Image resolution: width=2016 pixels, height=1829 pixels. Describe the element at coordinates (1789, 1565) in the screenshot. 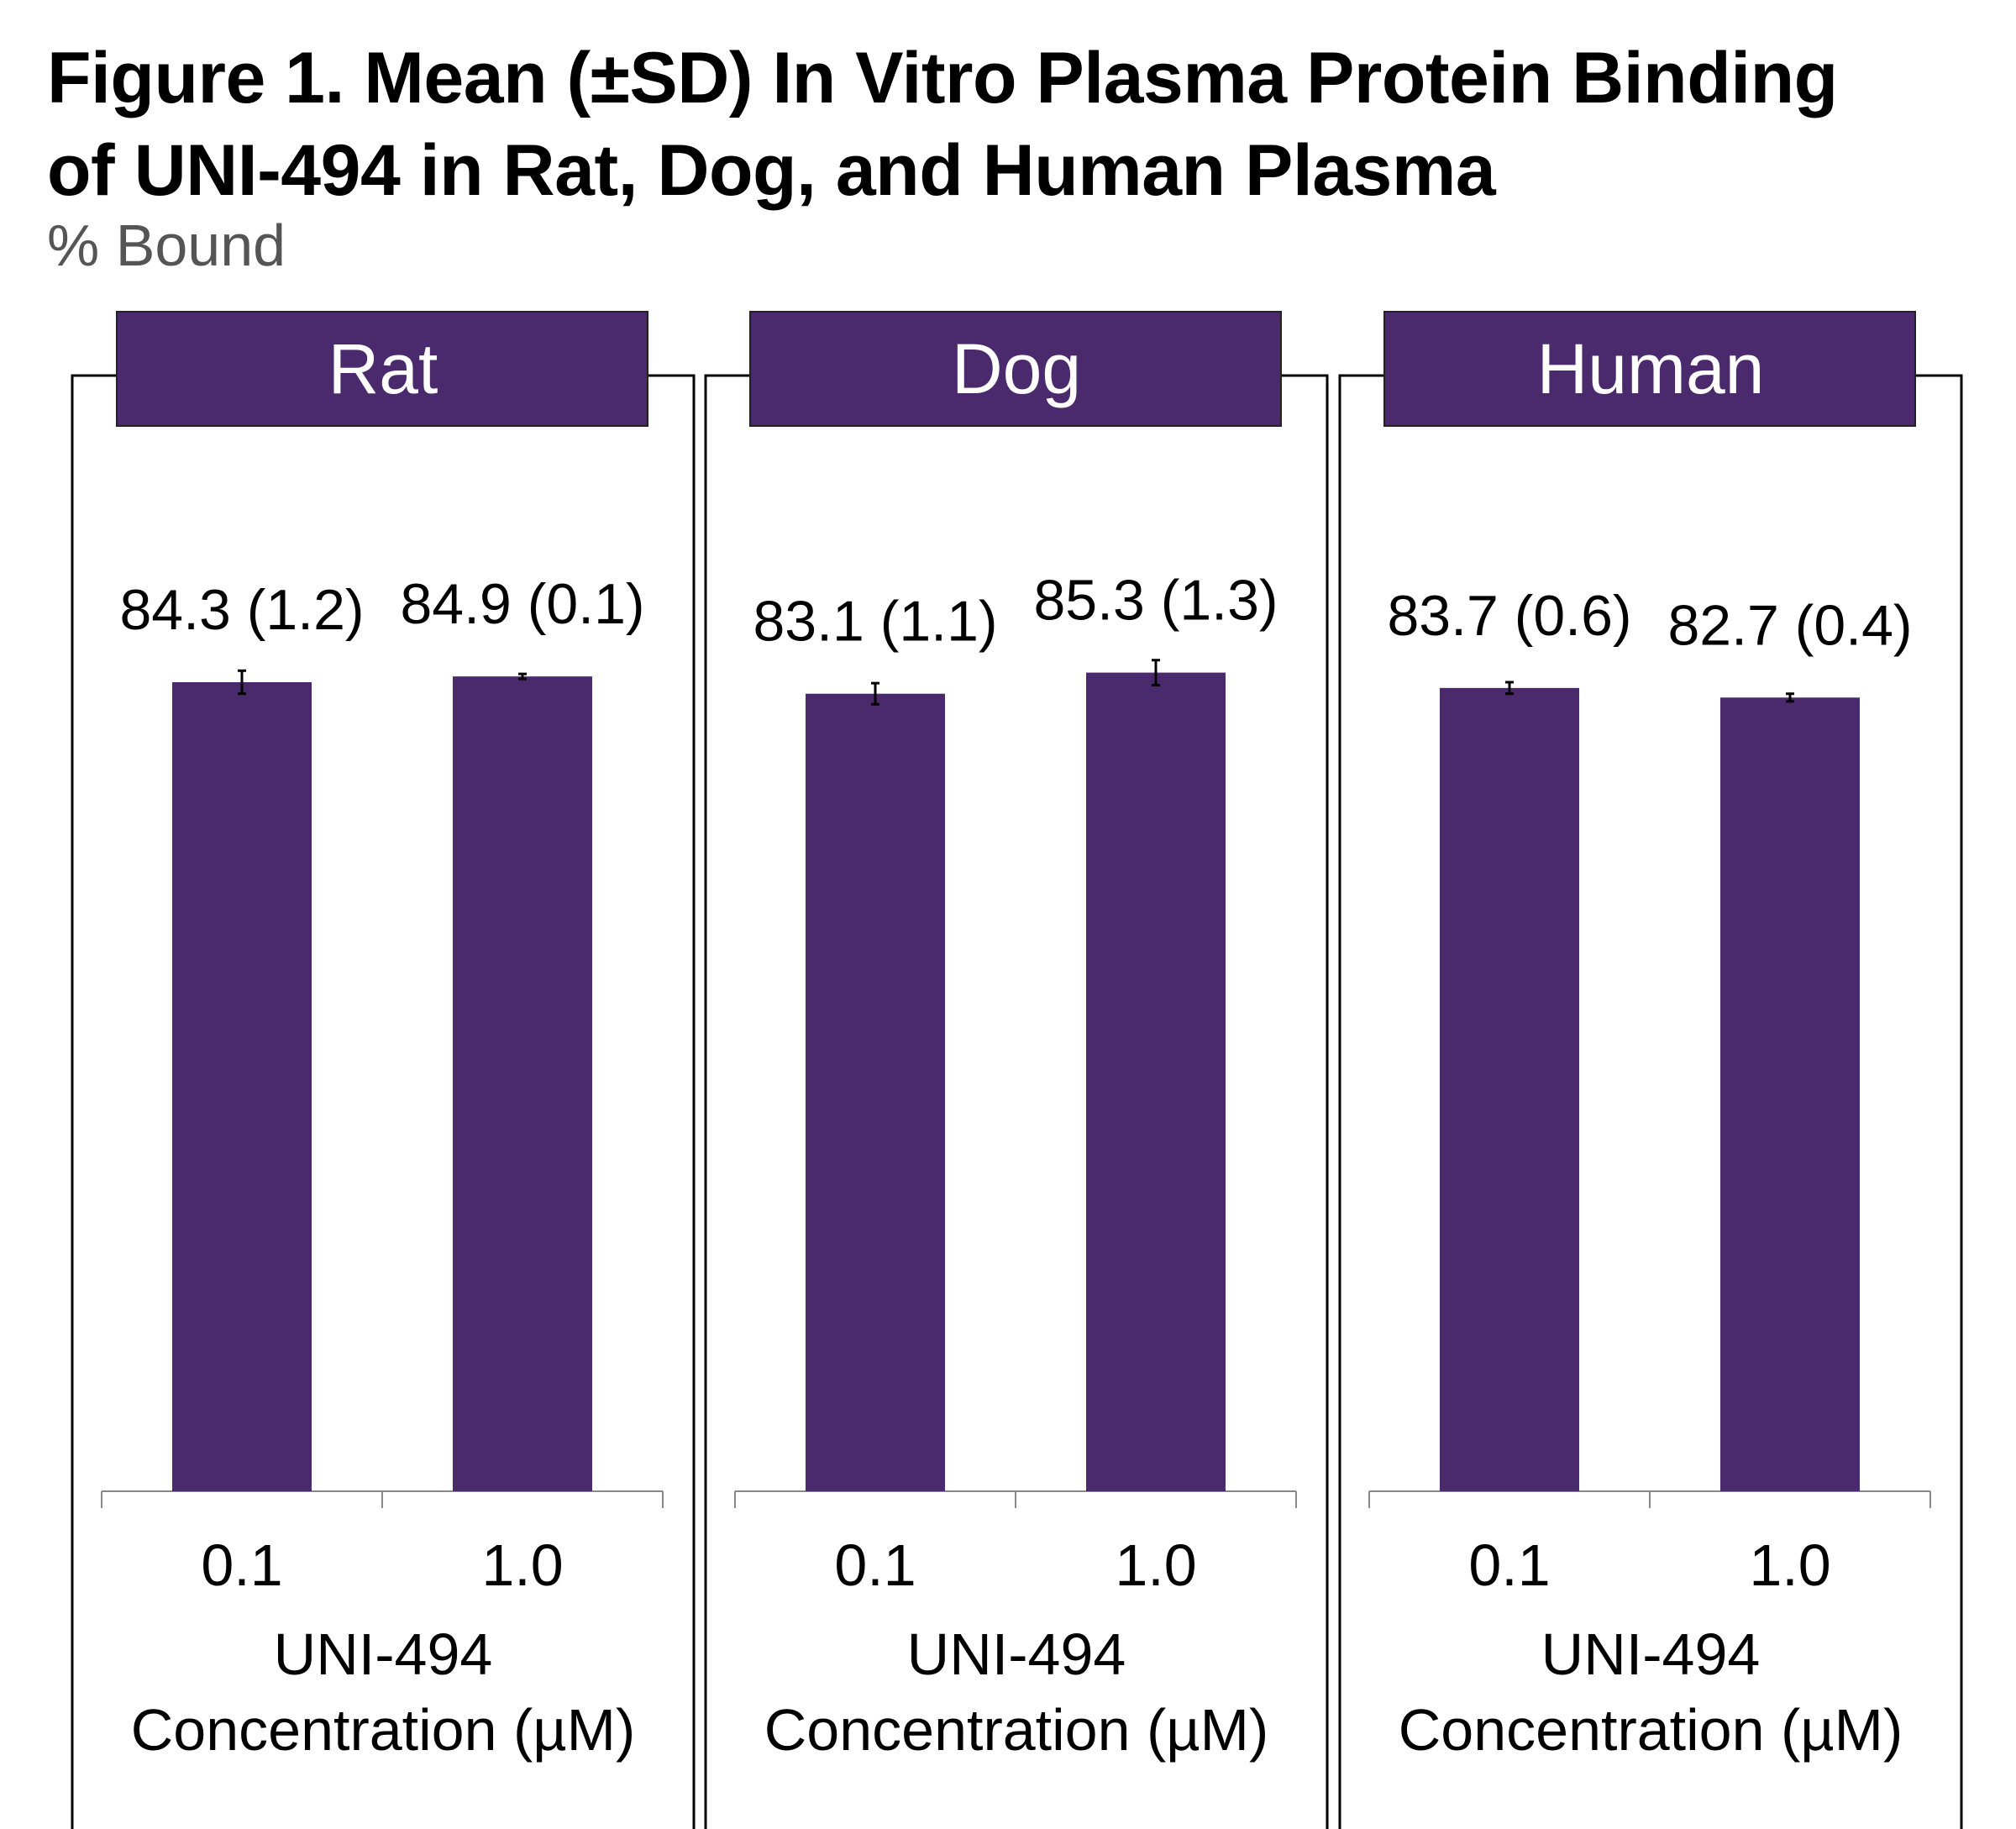

I see `x-tick-label-human-1: 1.0` at that location.